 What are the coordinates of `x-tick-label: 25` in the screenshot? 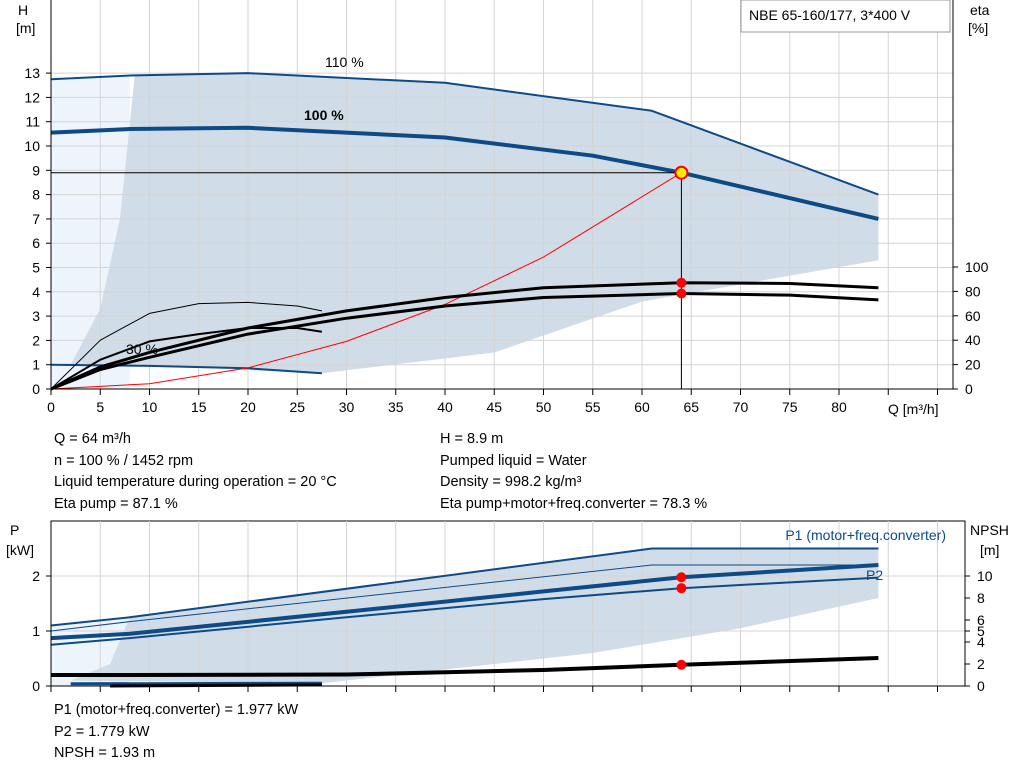 It's located at (297, 407).